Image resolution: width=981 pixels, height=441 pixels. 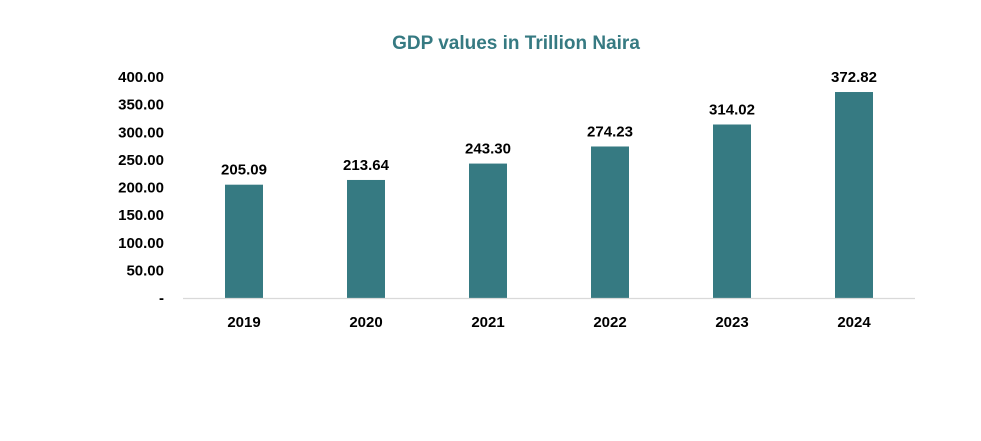 I want to click on bar-2020, so click(x=366, y=238).